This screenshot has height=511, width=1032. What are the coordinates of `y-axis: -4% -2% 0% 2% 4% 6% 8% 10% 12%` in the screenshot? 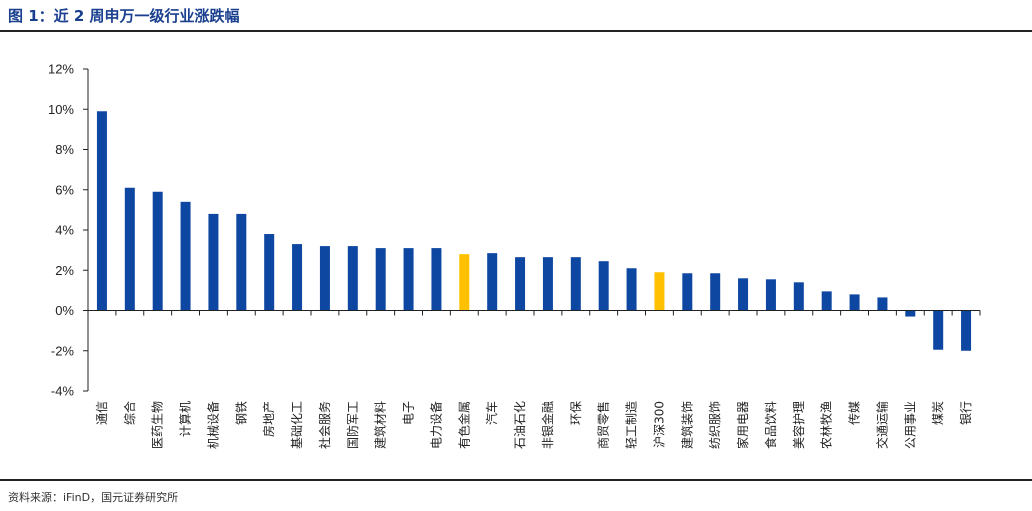 It's located at (68, 230).